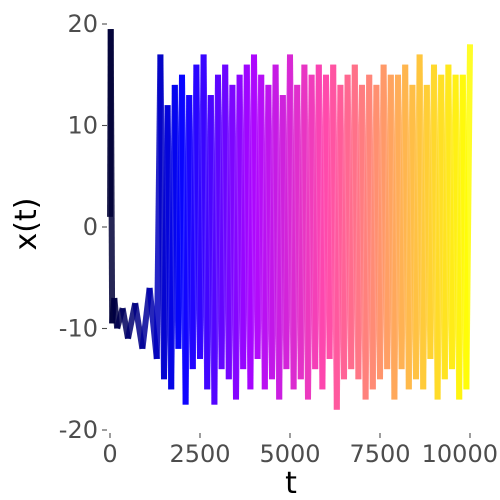 The width and height of the screenshot is (500, 500). I want to click on y-tick-label: -10, so click(78, 329).